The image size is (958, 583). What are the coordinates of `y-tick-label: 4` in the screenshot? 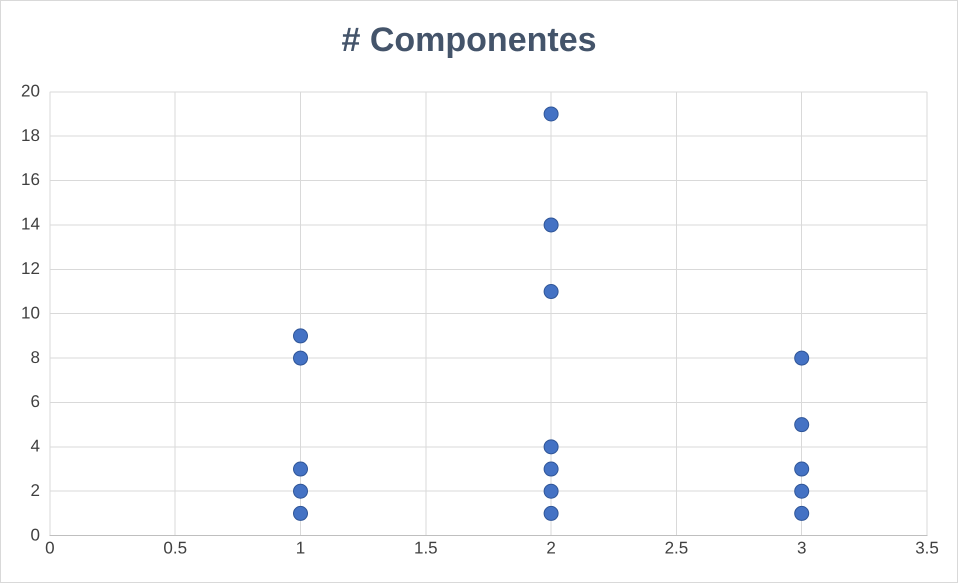 It's located at (35, 446).